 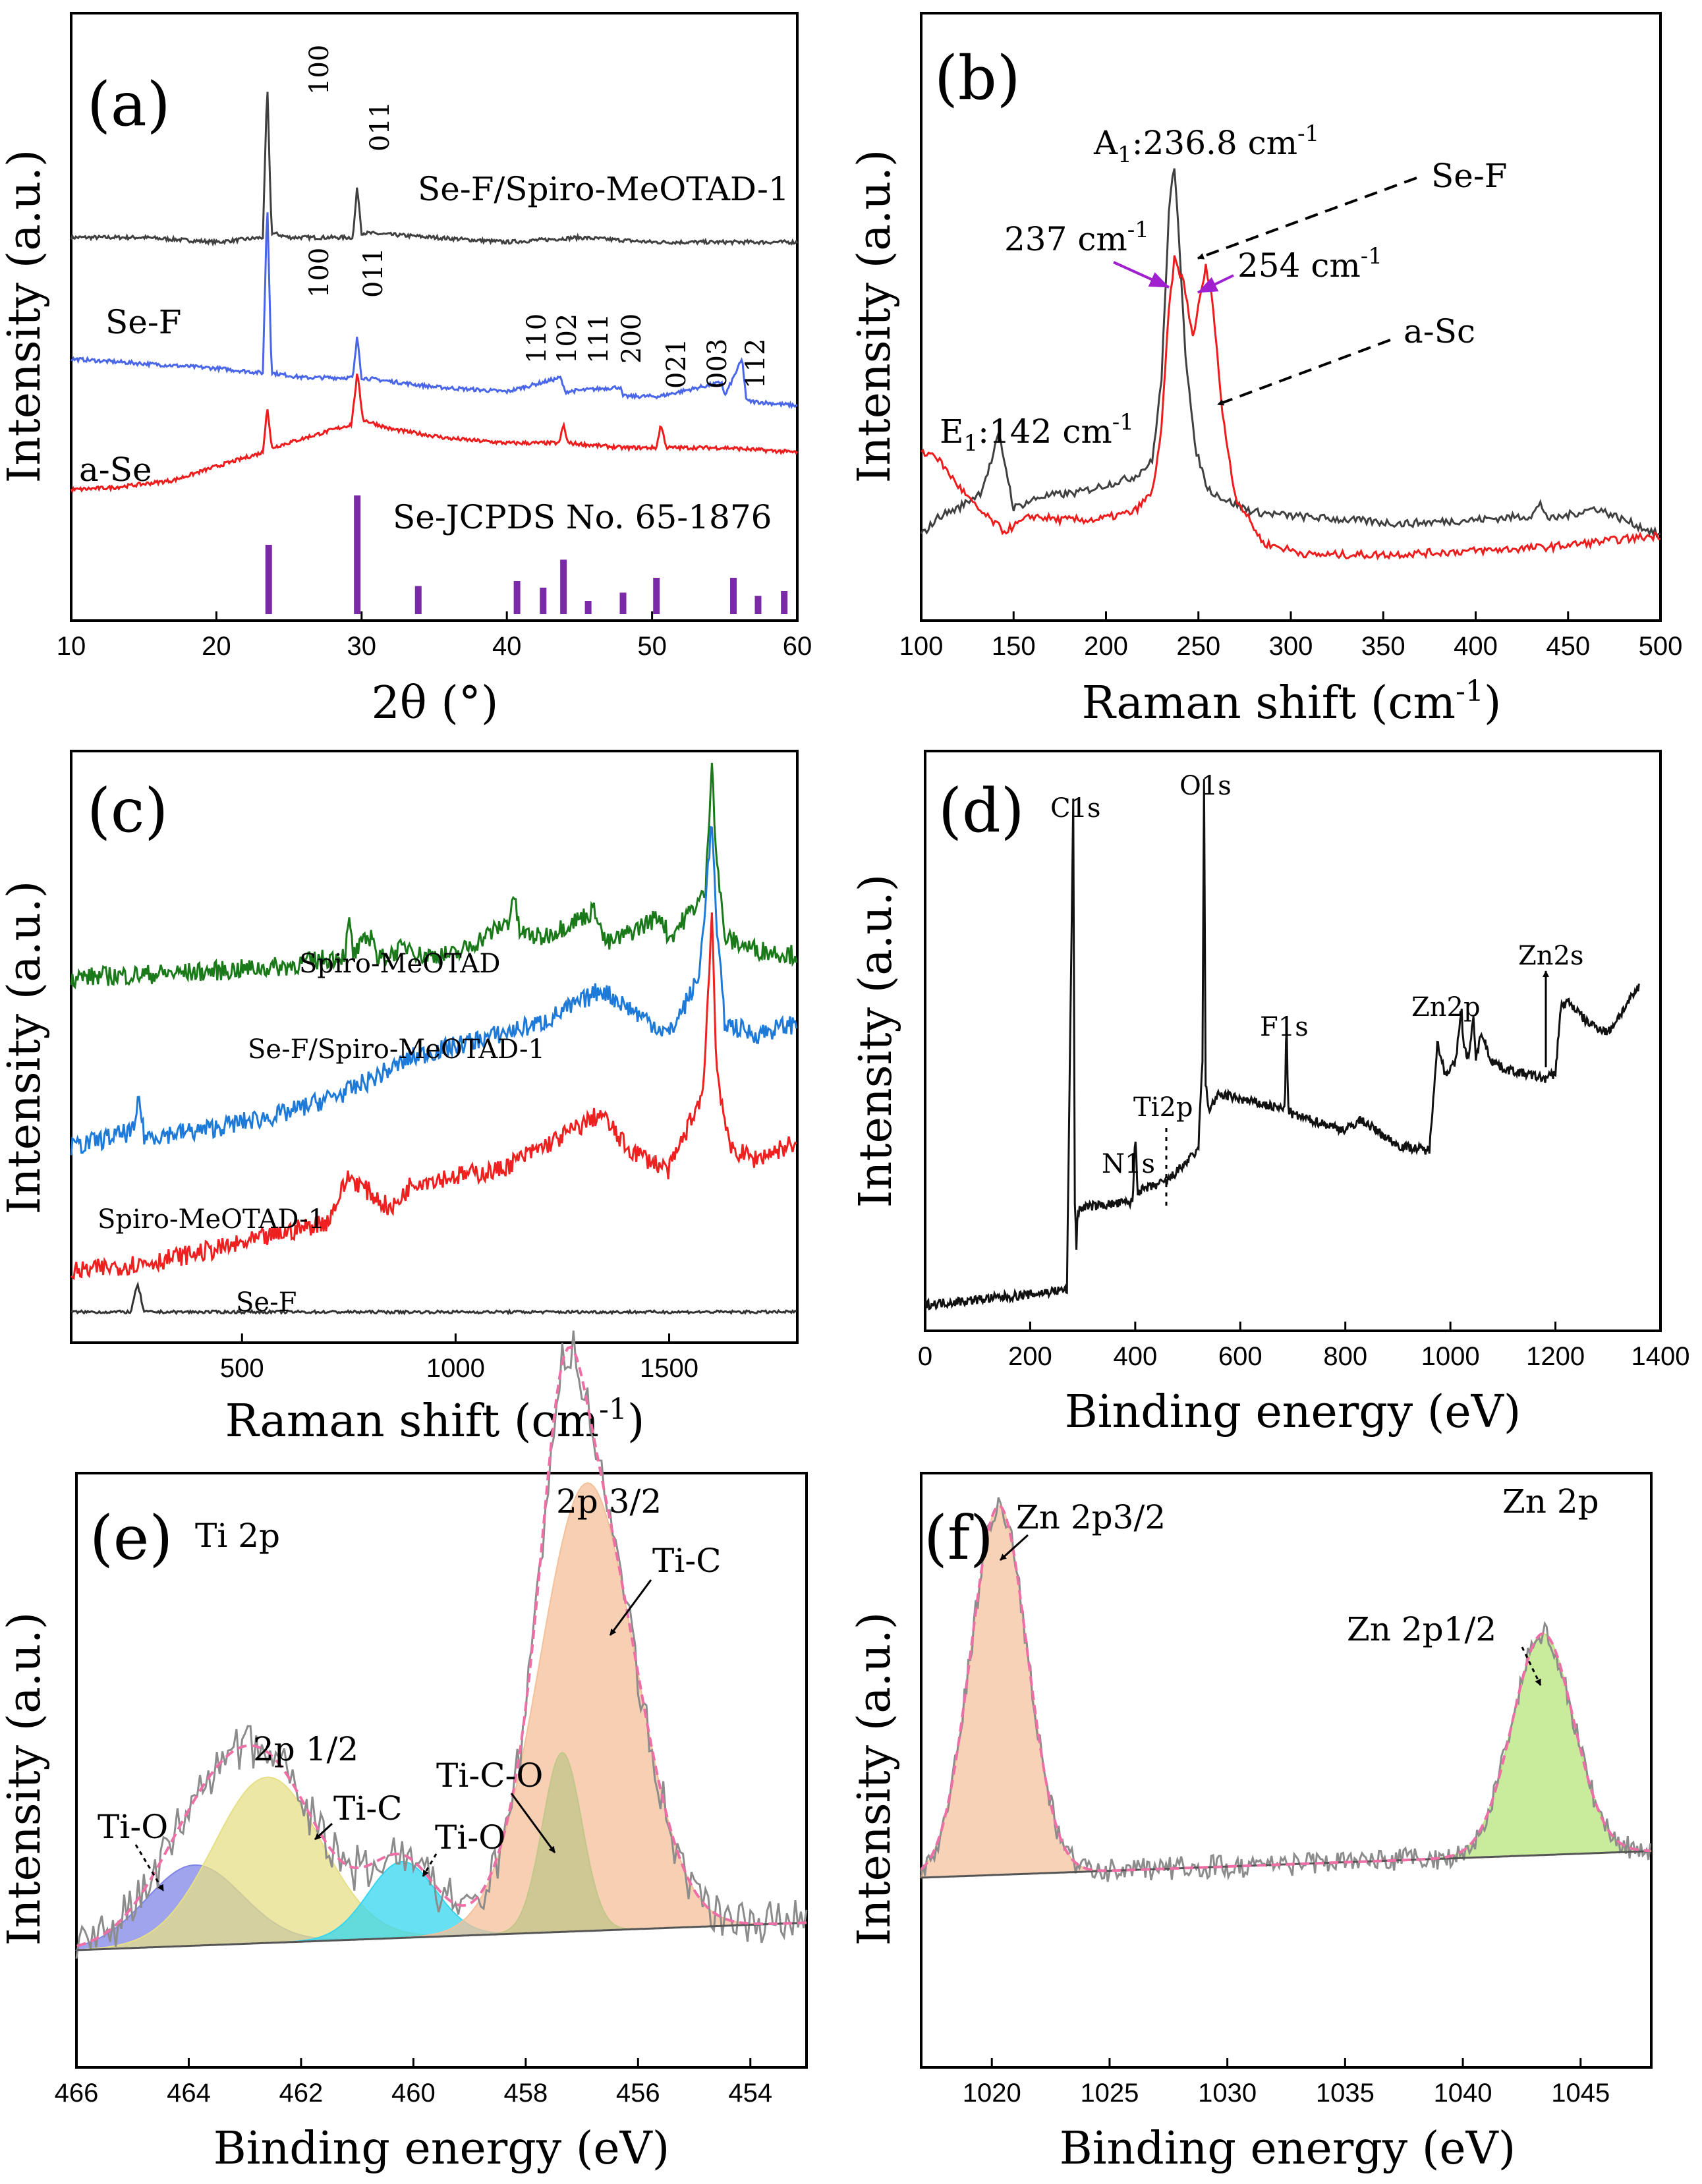 What do you see at coordinates (129, 104) in the screenshot?
I see `panel-a-label: (a)` at bounding box center [129, 104].